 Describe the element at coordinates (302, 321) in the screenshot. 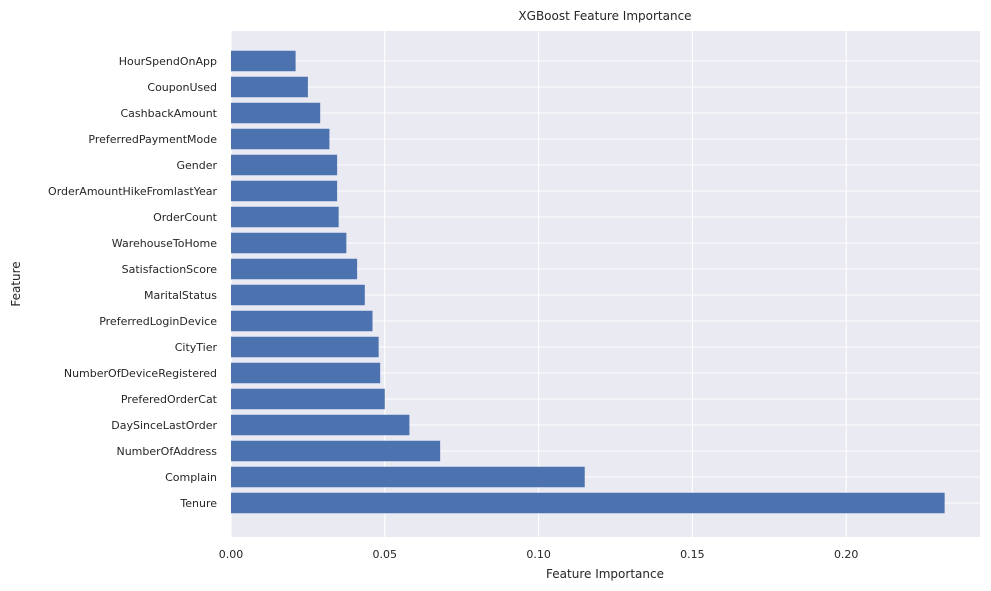

I see `bar-PreferredLoginDevice` at that location.